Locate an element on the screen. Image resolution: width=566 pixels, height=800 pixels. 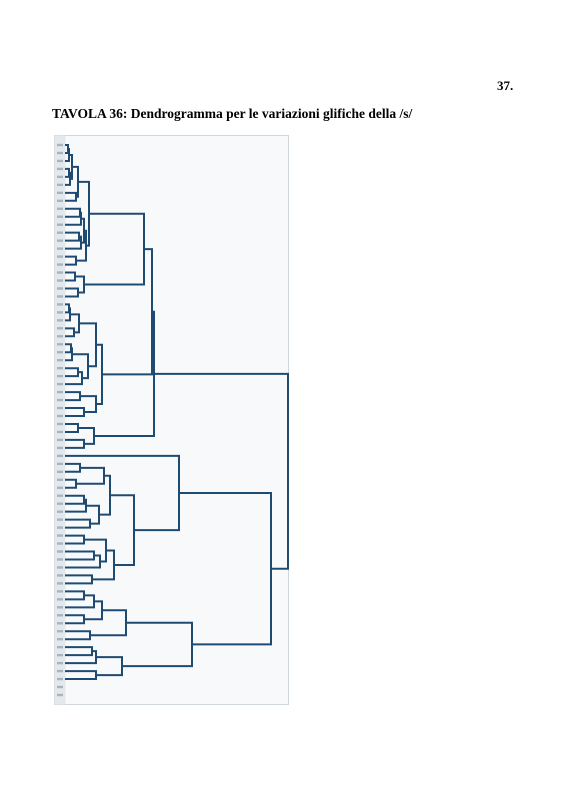
label-strip is located at coordinates (60, 420).